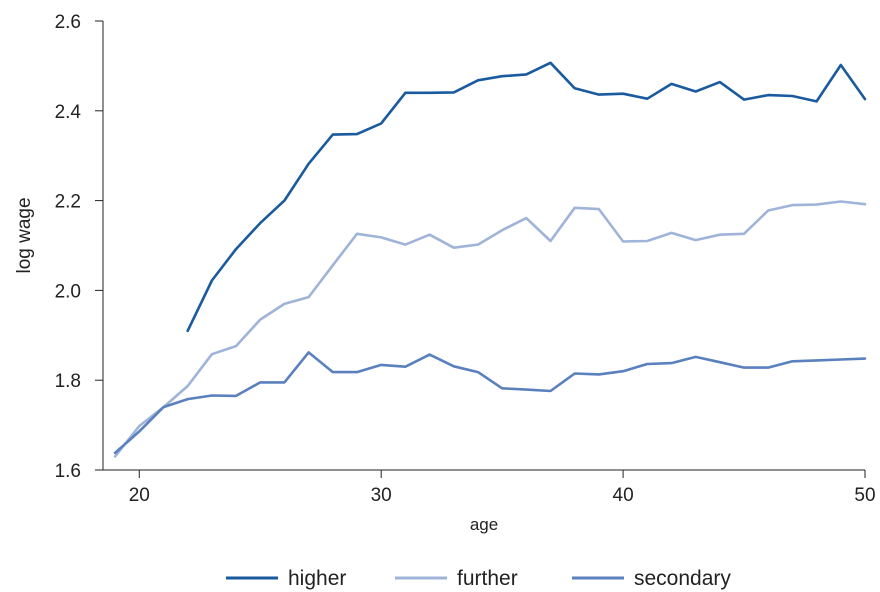  Describe the element at coordinates (484, 524) in the screenshot. I see `x-axis-label: age` at that location.